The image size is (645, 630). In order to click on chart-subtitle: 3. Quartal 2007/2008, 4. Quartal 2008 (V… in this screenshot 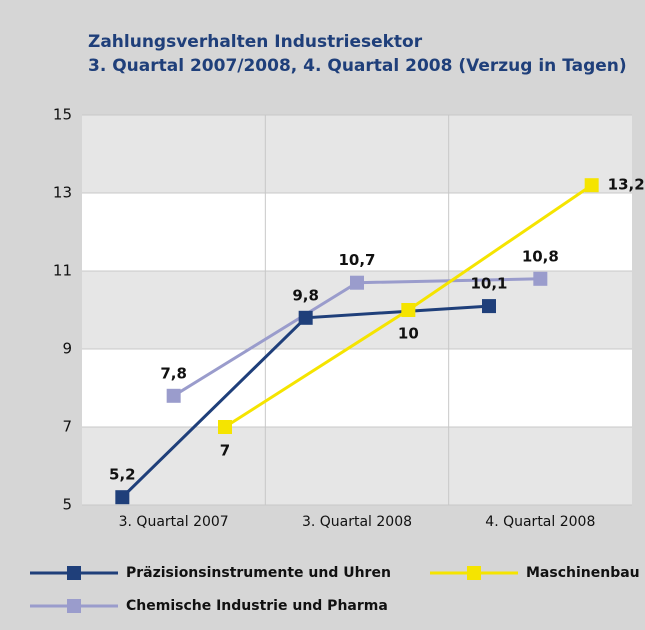, I will do `click(357, 66)`.